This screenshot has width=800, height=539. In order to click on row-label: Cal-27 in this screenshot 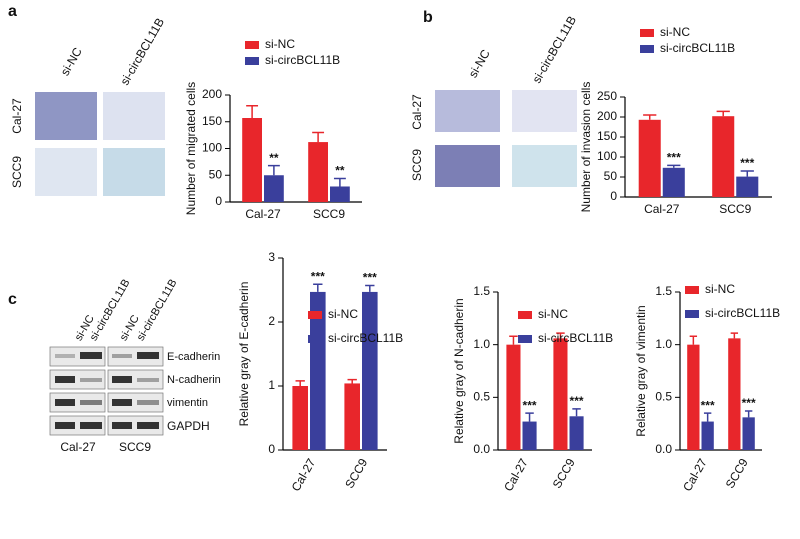, I will do `click(417, 112)`.